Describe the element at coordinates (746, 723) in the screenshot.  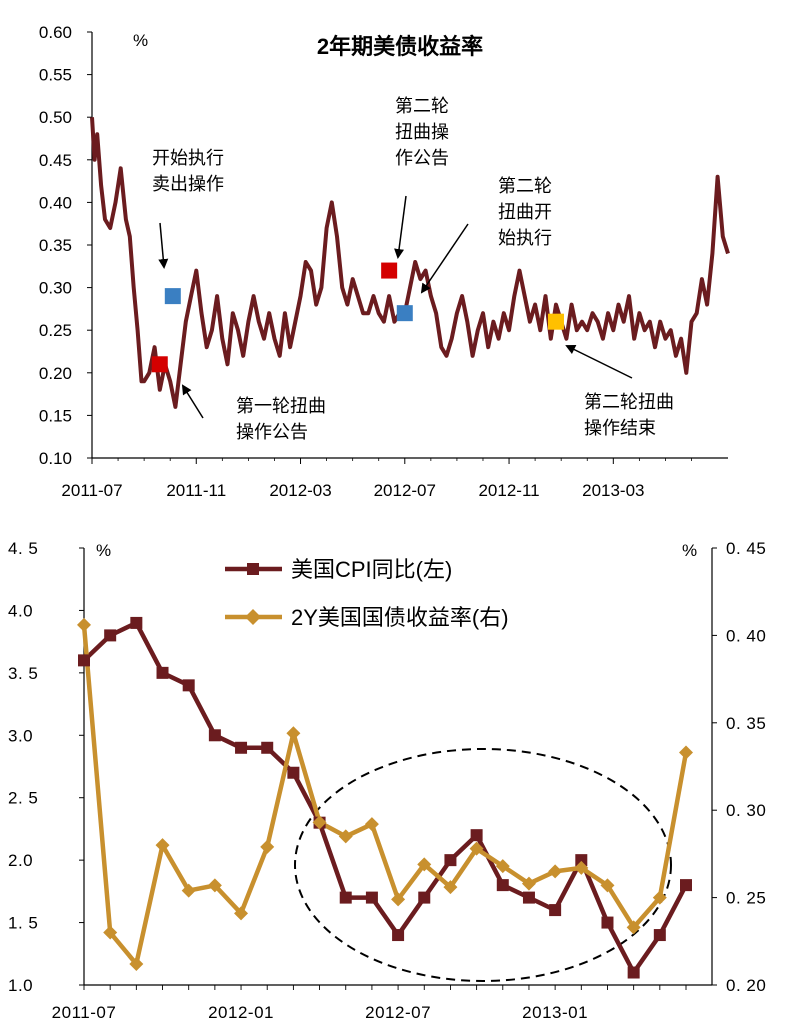
I see `bottom-right-y-tick-label: 0. 35` at that location.